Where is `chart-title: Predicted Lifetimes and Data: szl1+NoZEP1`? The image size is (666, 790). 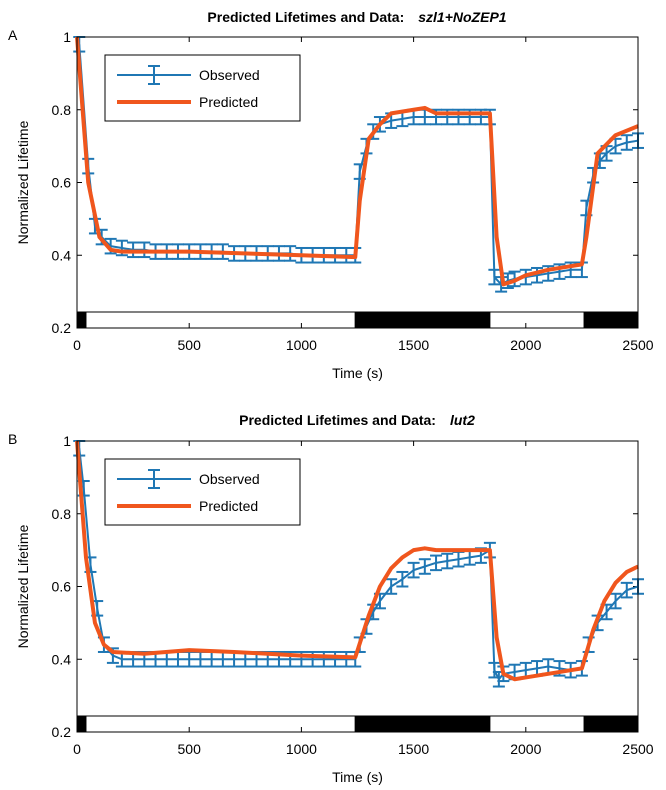 chart-title: Predicted Lifetimes and Data: szl1+NoZEP1 is located at coordinates (356, 17).